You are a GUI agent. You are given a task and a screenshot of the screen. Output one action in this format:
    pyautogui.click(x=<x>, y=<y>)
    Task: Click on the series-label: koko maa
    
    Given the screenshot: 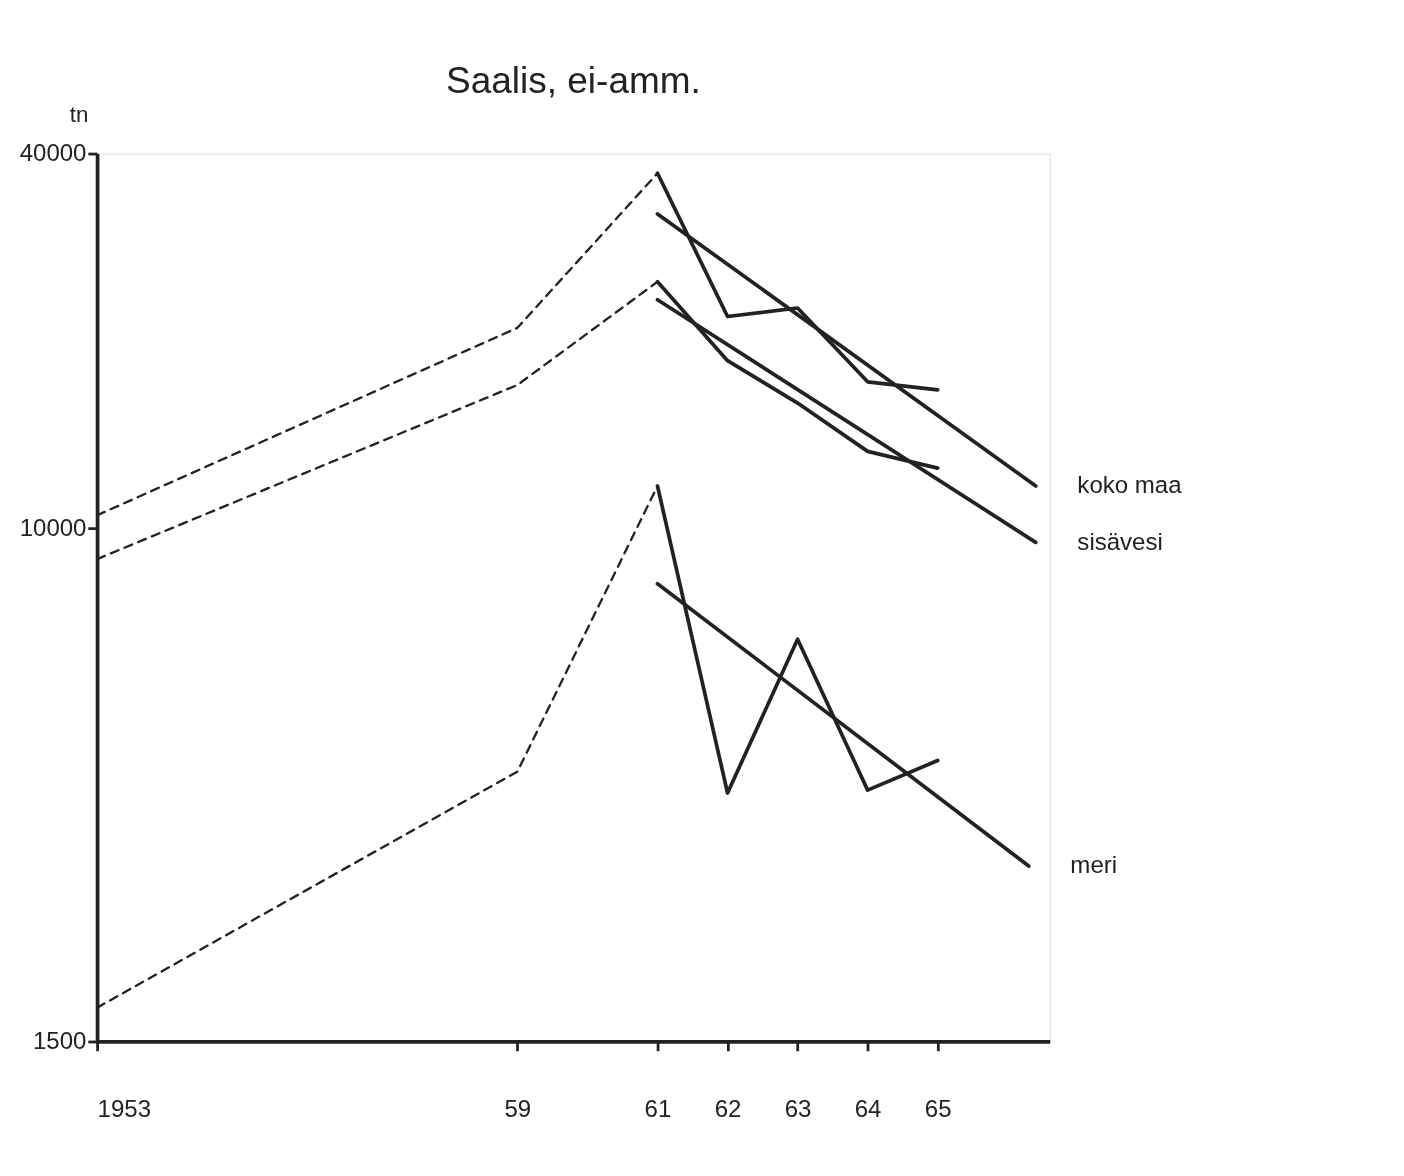 What is the action you would take?
    pyautogui.click(x=1130, y=485)
    